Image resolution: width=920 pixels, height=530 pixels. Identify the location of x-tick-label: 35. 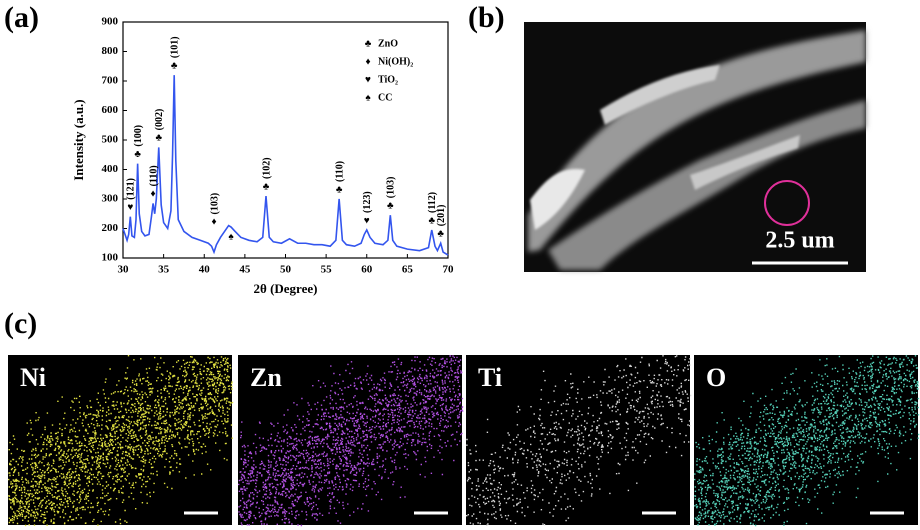
(164, 270).